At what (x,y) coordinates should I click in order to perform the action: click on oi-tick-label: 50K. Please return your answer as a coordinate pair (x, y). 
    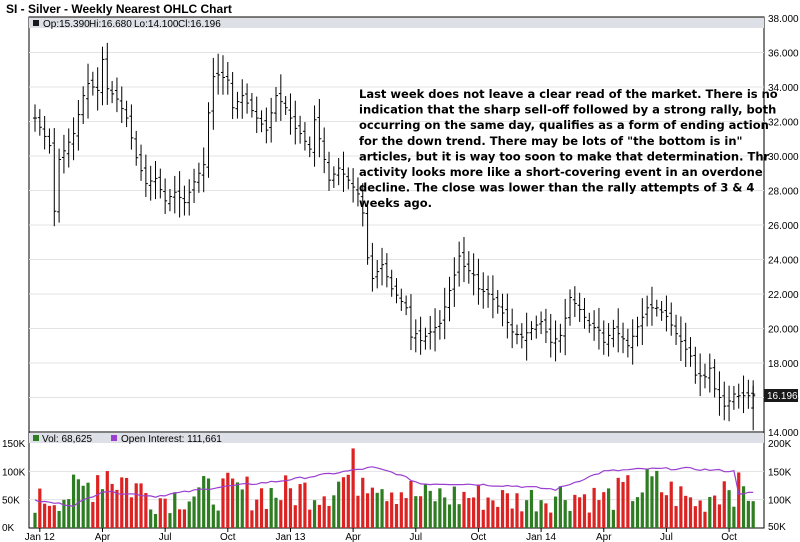
    Looking at the image, I should click on (777, 527).